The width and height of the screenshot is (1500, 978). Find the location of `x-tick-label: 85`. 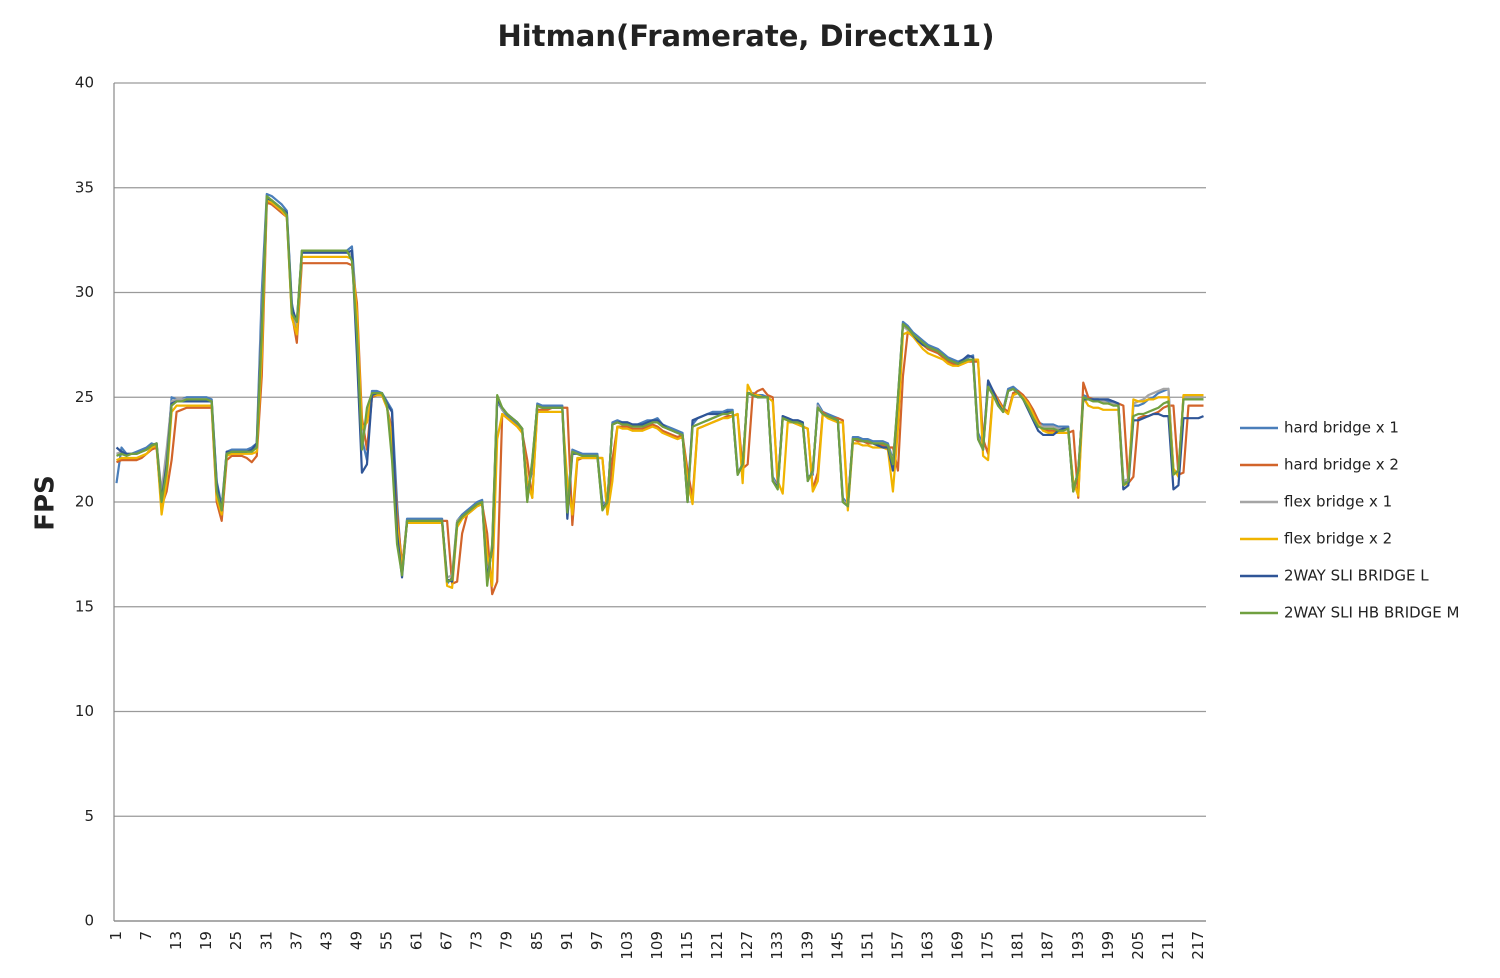

x-tick-label: 85 is located at coordinates (537, 940).